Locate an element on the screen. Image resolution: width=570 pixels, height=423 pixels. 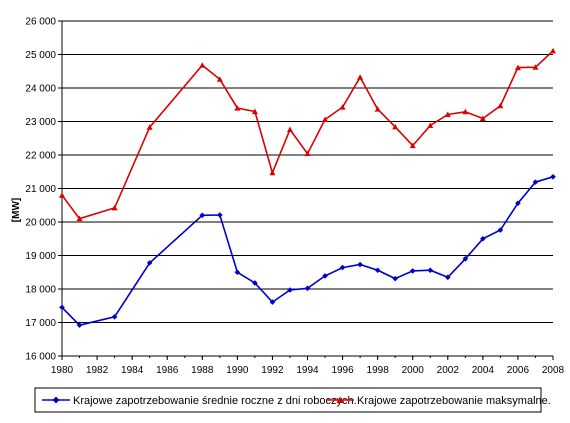
y-tick-label: 22 000 is located at coordinates (40, 156).